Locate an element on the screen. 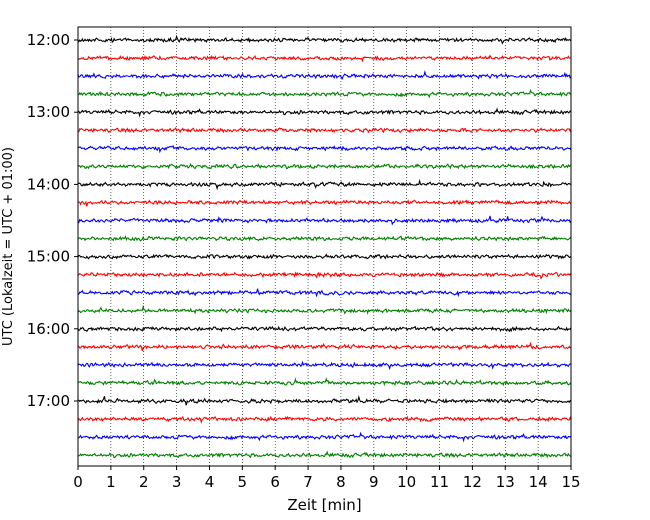 The height and width of the screenshot is (520, 650). x-tick-label: 7 is located at coordinates (308, 482).